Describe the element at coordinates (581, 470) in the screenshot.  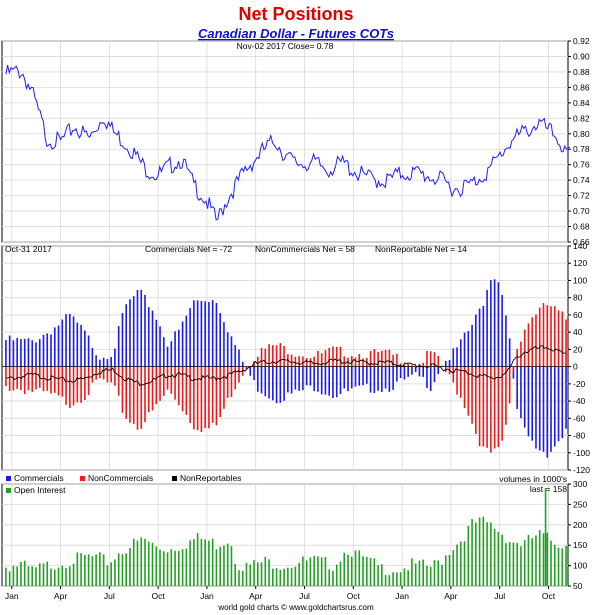
I see `y-tick-label: -120` at that location.